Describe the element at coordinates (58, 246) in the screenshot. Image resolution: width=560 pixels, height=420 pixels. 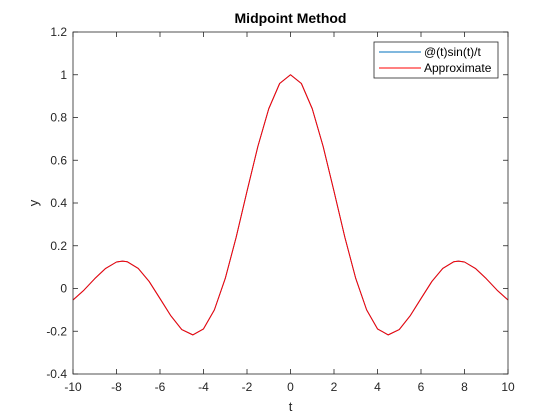
I see `y-tick-label: 0.2` at that location.